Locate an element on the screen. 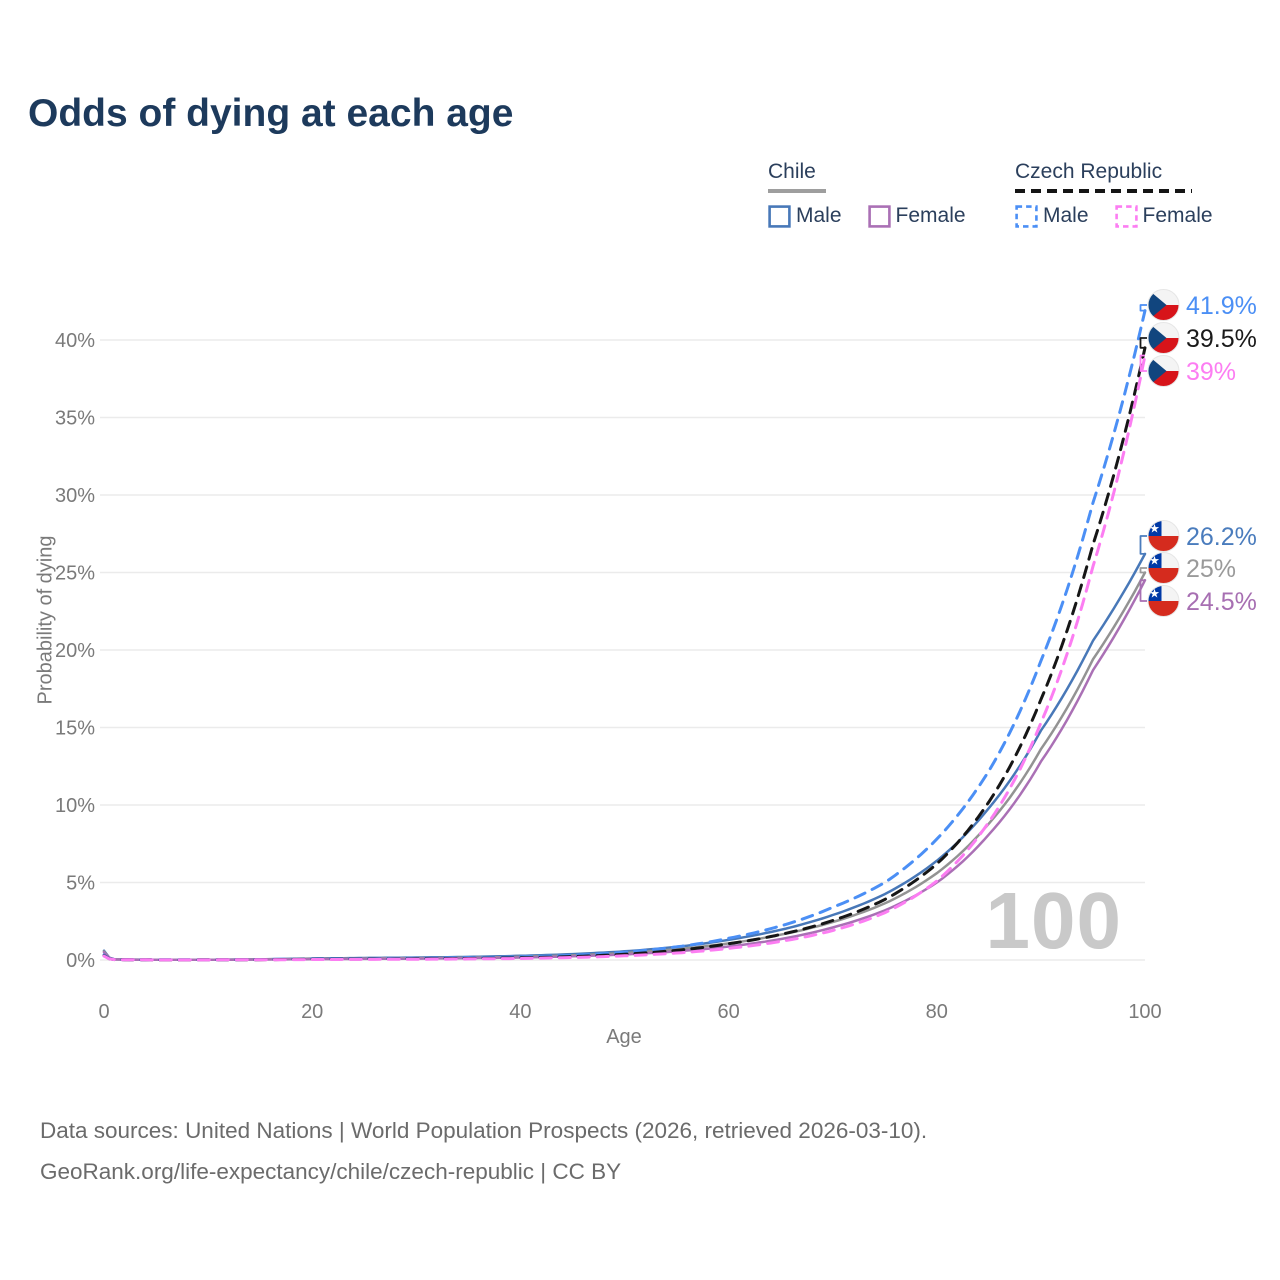  end-label-connector-chile-male is located at coordinates (1143, 545).